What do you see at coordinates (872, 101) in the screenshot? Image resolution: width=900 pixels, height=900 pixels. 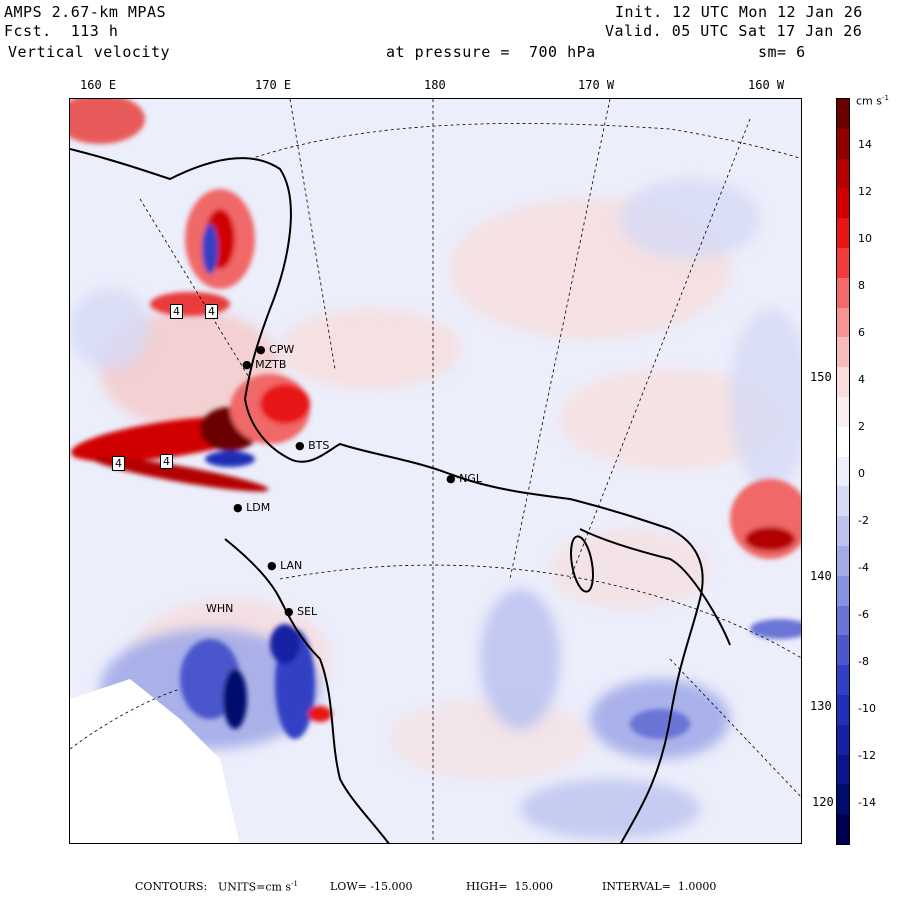 I see `colorbar-units: cm s-1` at bounding box center [872, 101].